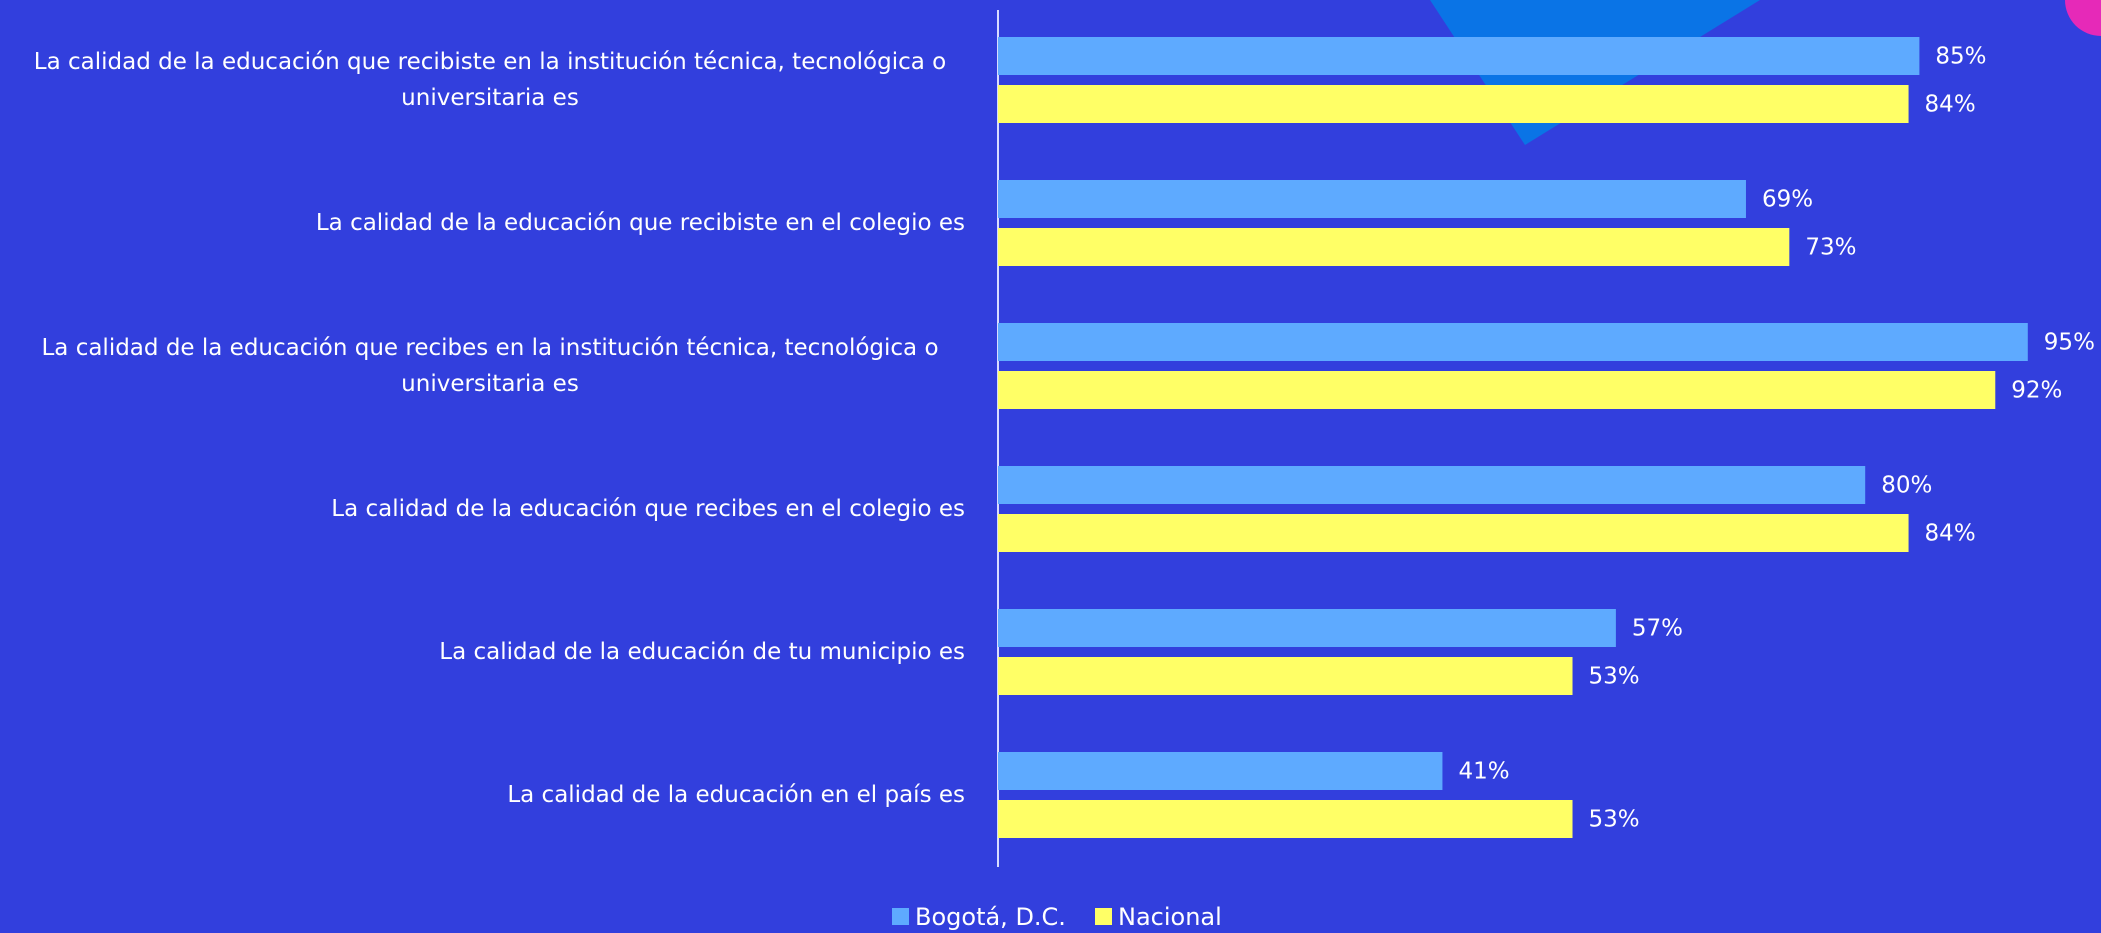 The height and width of the screenshot is (933, 2101). What do you see at coordinates (990, 917) in the screenshot?
I see `legend-label: Bogotá, D.C.` at bounding box center [990, 917].